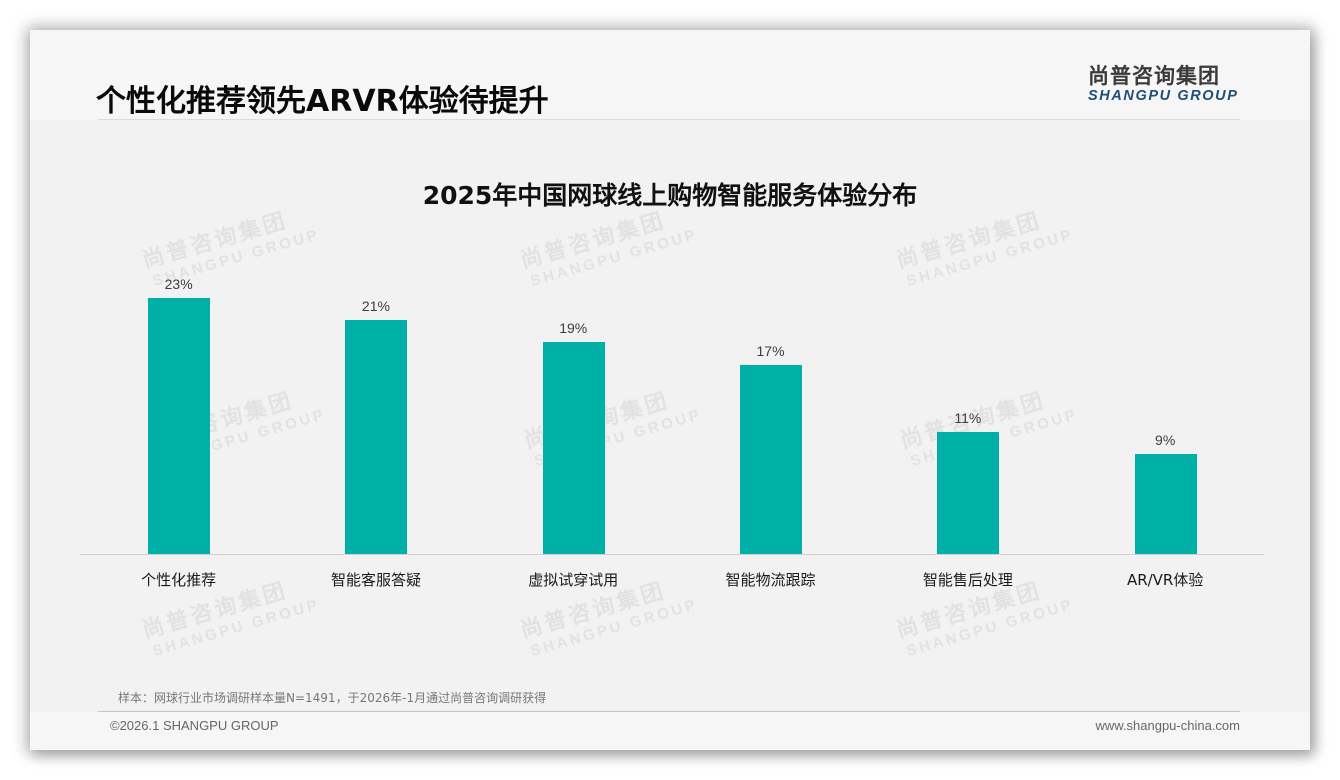  What do you see at coordinates (672, 554) in the screenshot?
I see `x-axis-line` at bounding box center [672, 554].